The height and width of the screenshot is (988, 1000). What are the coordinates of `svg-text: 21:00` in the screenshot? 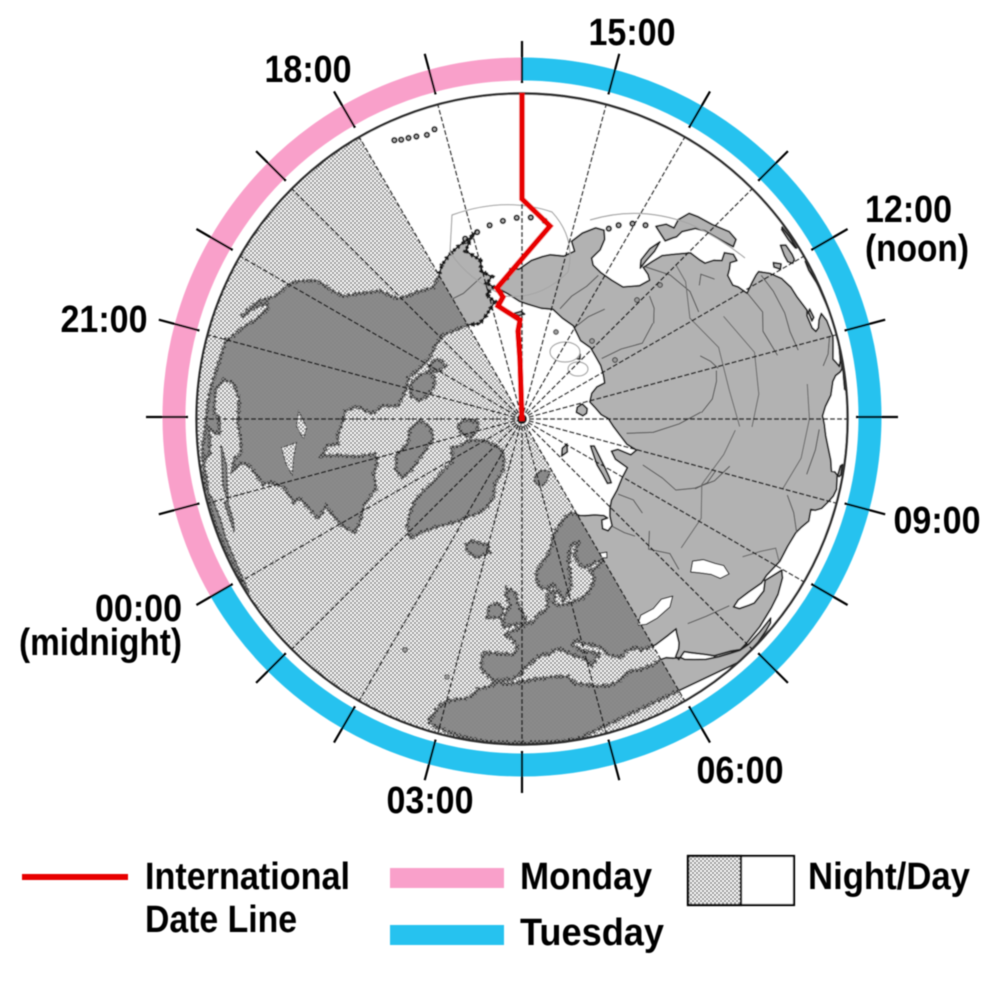 It's located at (104, 320).